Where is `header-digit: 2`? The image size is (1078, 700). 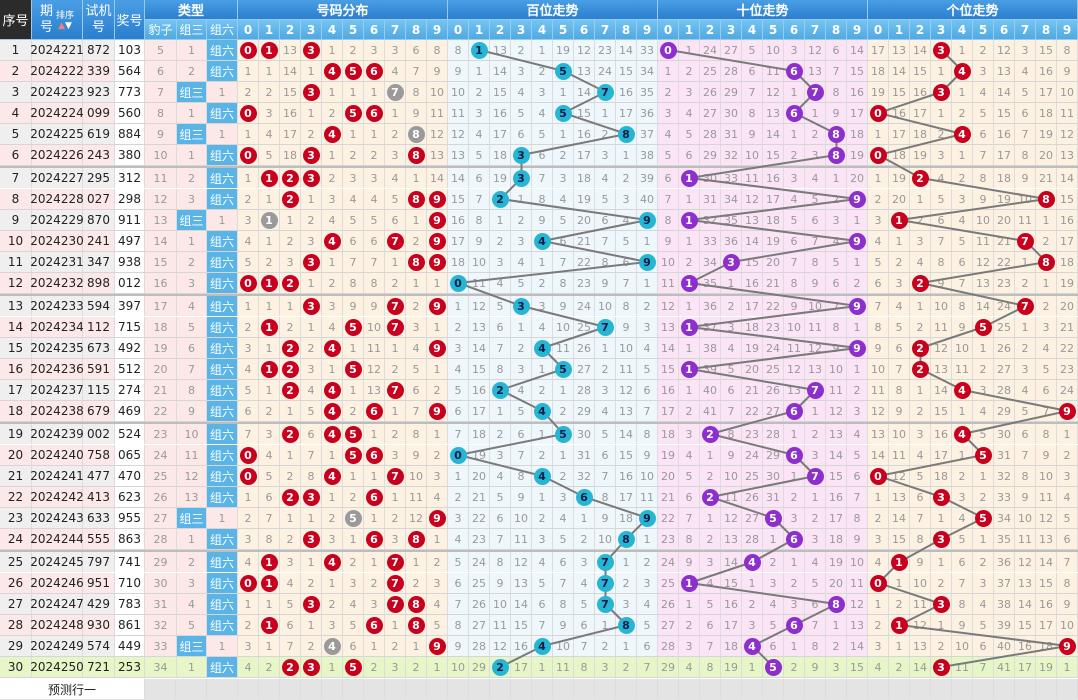 header-digit: 2 is located at coordinates (500, 30).